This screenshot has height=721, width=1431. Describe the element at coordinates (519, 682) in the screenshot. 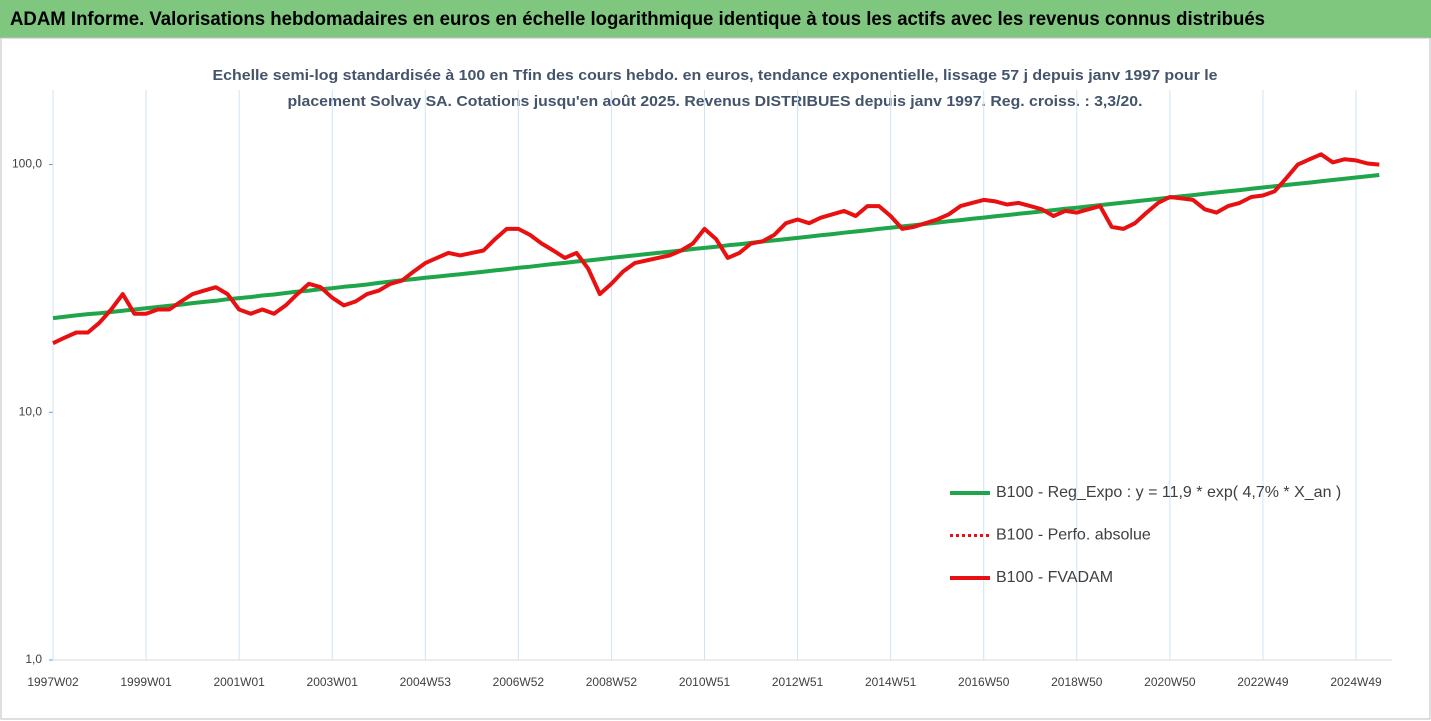

I see `x-tick-label: 2006W52` at that location.